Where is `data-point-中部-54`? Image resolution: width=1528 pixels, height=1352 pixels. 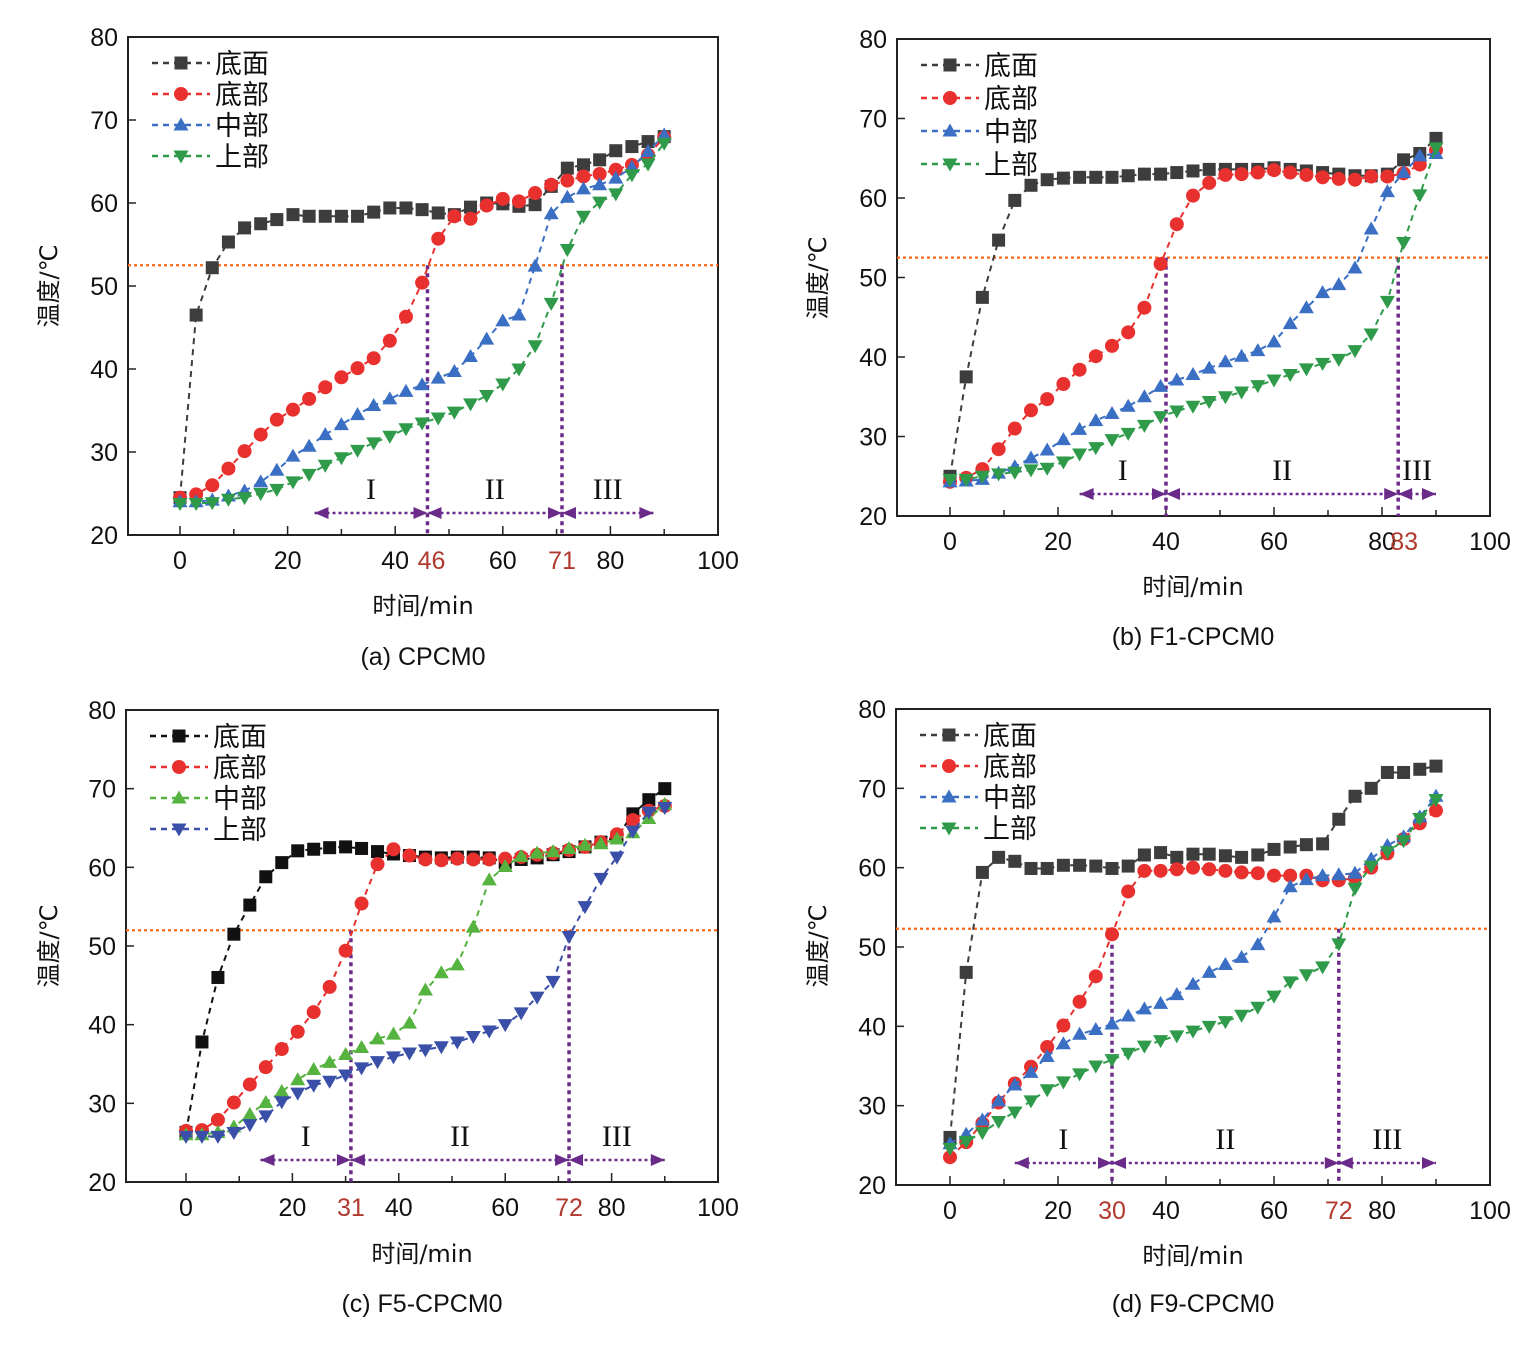
data-point-中部-54 is located at coordinates (473, 926).